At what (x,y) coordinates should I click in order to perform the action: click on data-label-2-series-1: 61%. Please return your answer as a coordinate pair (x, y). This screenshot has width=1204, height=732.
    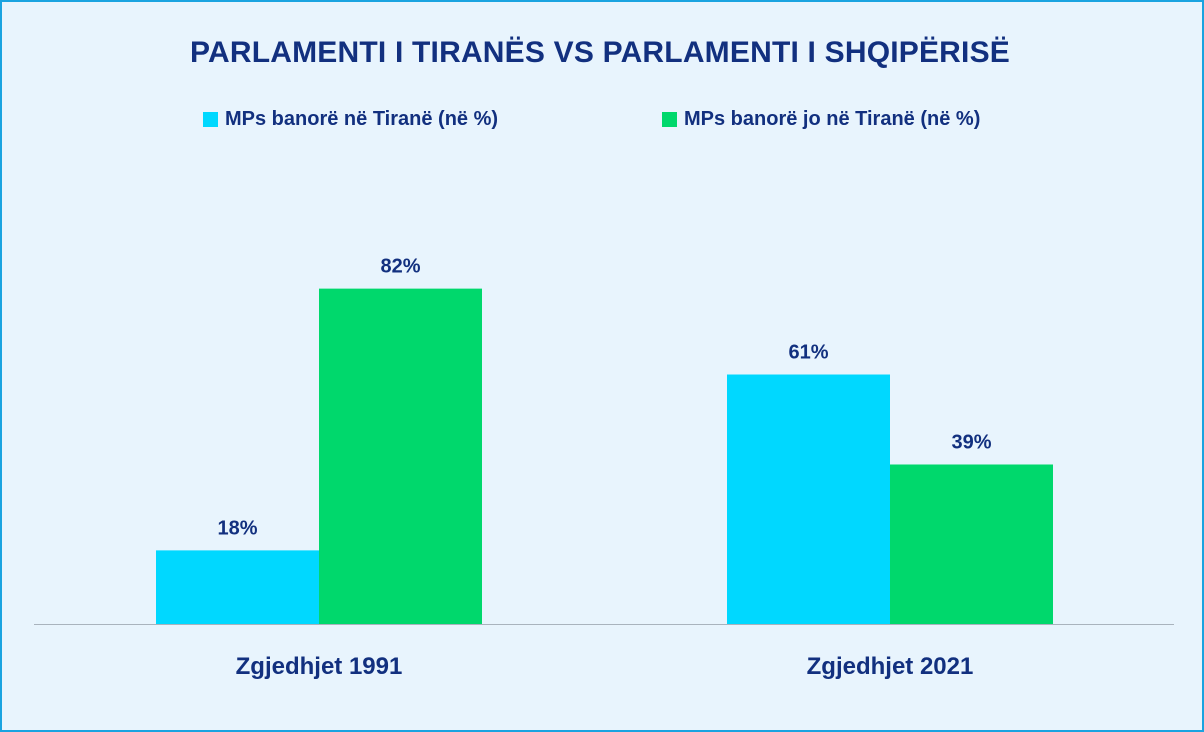
    Looking at the image, I should click on (808, 353).